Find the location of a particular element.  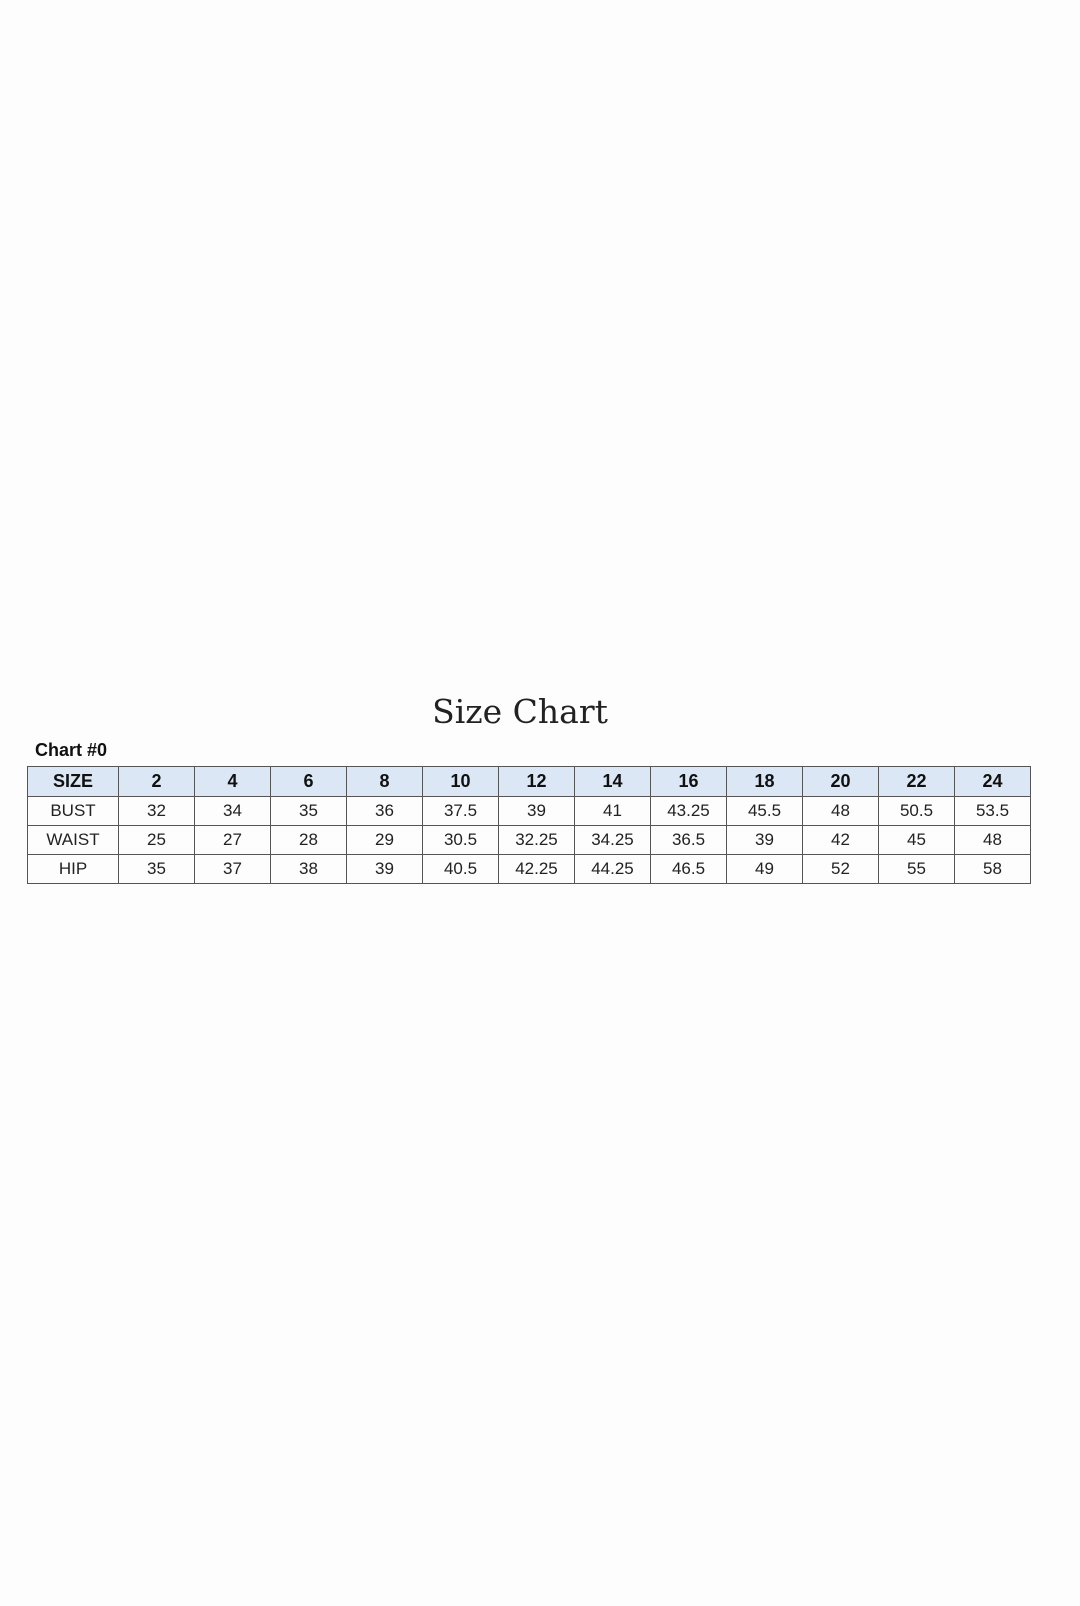

header-cell: 22 is located at coordinates (916, 781).